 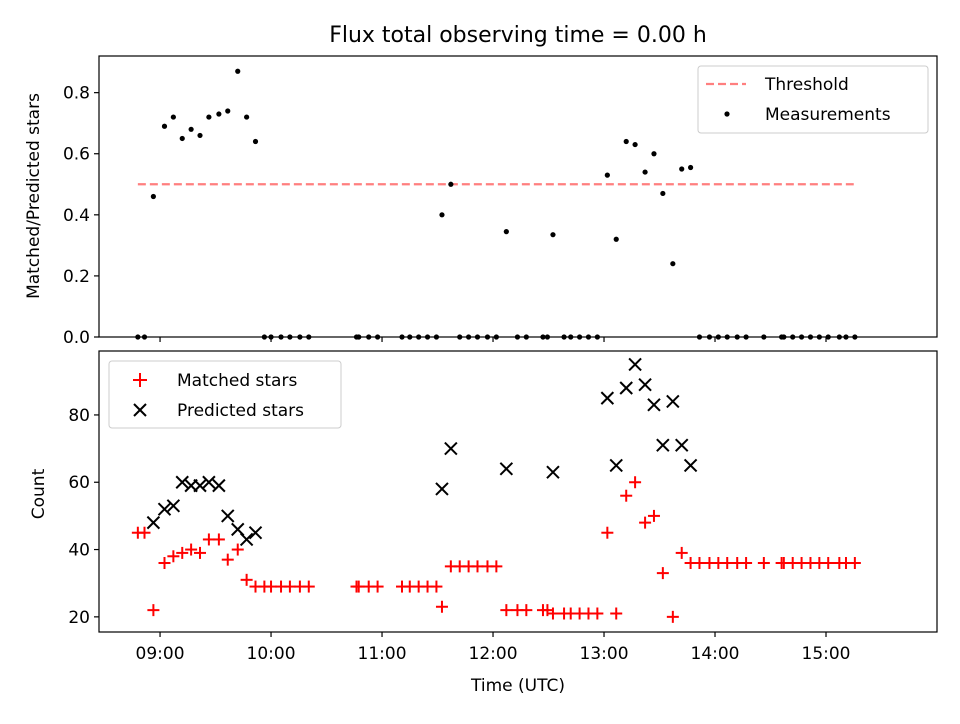 What do you see at coordinates (240, 411) in the screenshot?
I see `legend-predicted-label: Predicted stars` at bounding box center [240, 411].